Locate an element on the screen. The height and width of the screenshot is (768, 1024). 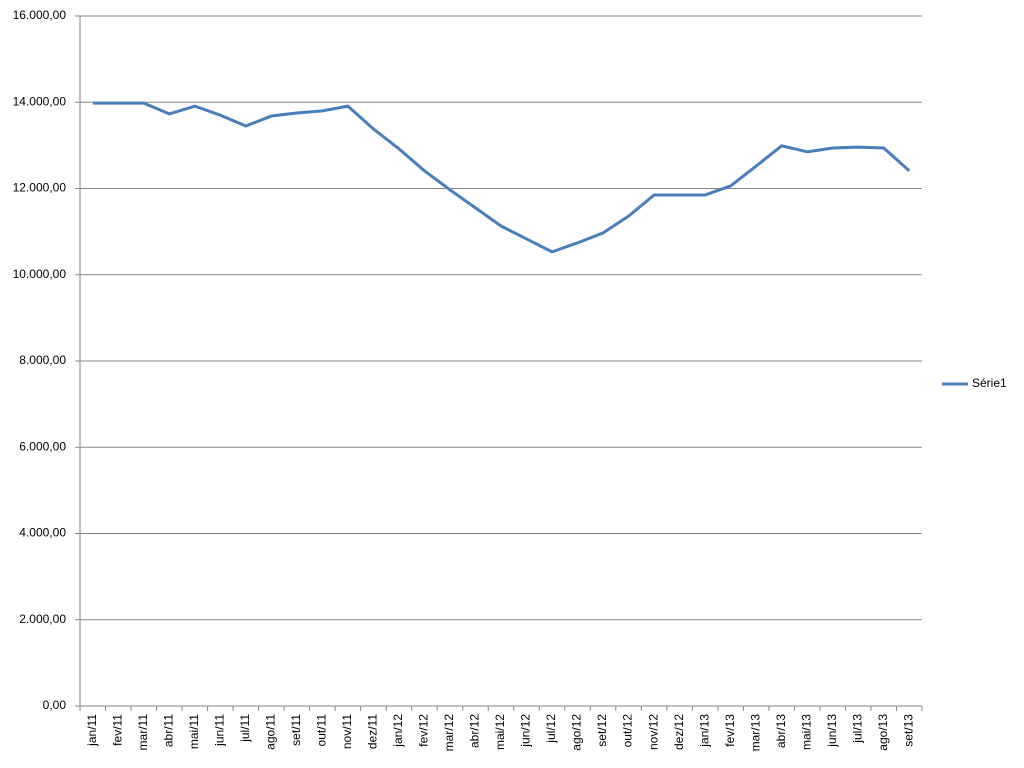
x-tick-label: mar/11 is located at coordinates (143, 732).